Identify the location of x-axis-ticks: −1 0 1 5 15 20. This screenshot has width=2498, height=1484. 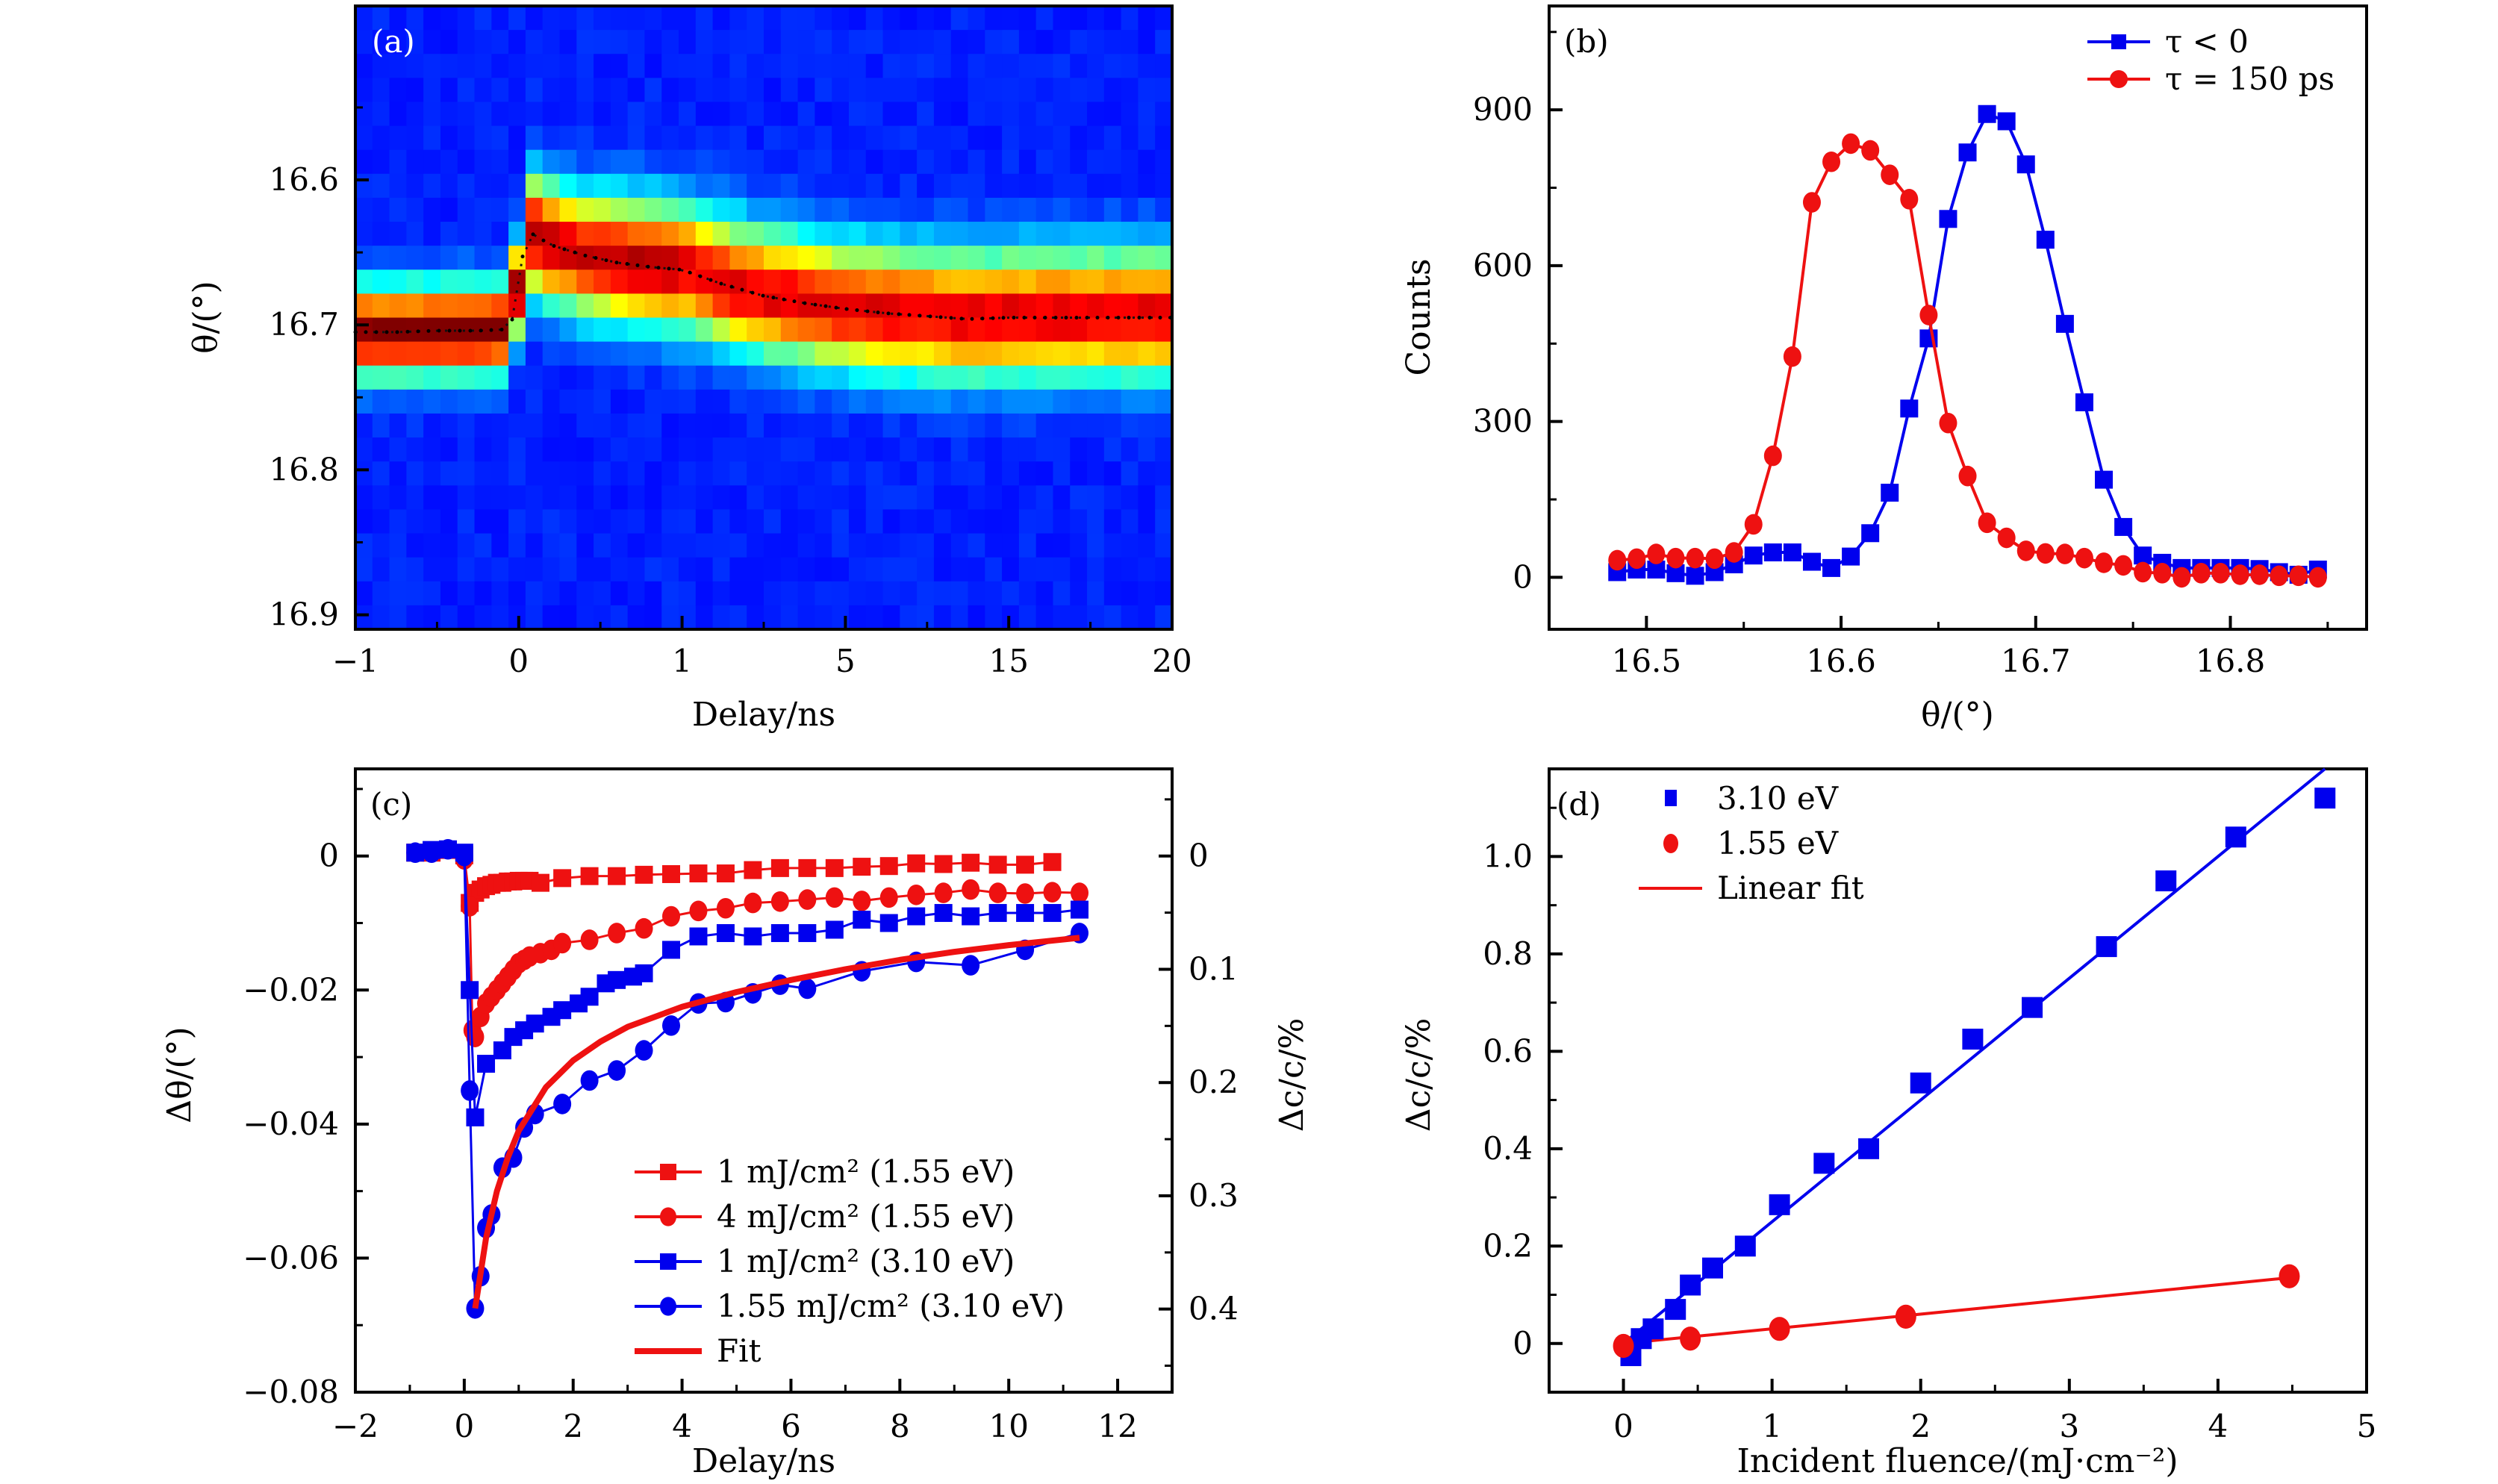
(762, 647).